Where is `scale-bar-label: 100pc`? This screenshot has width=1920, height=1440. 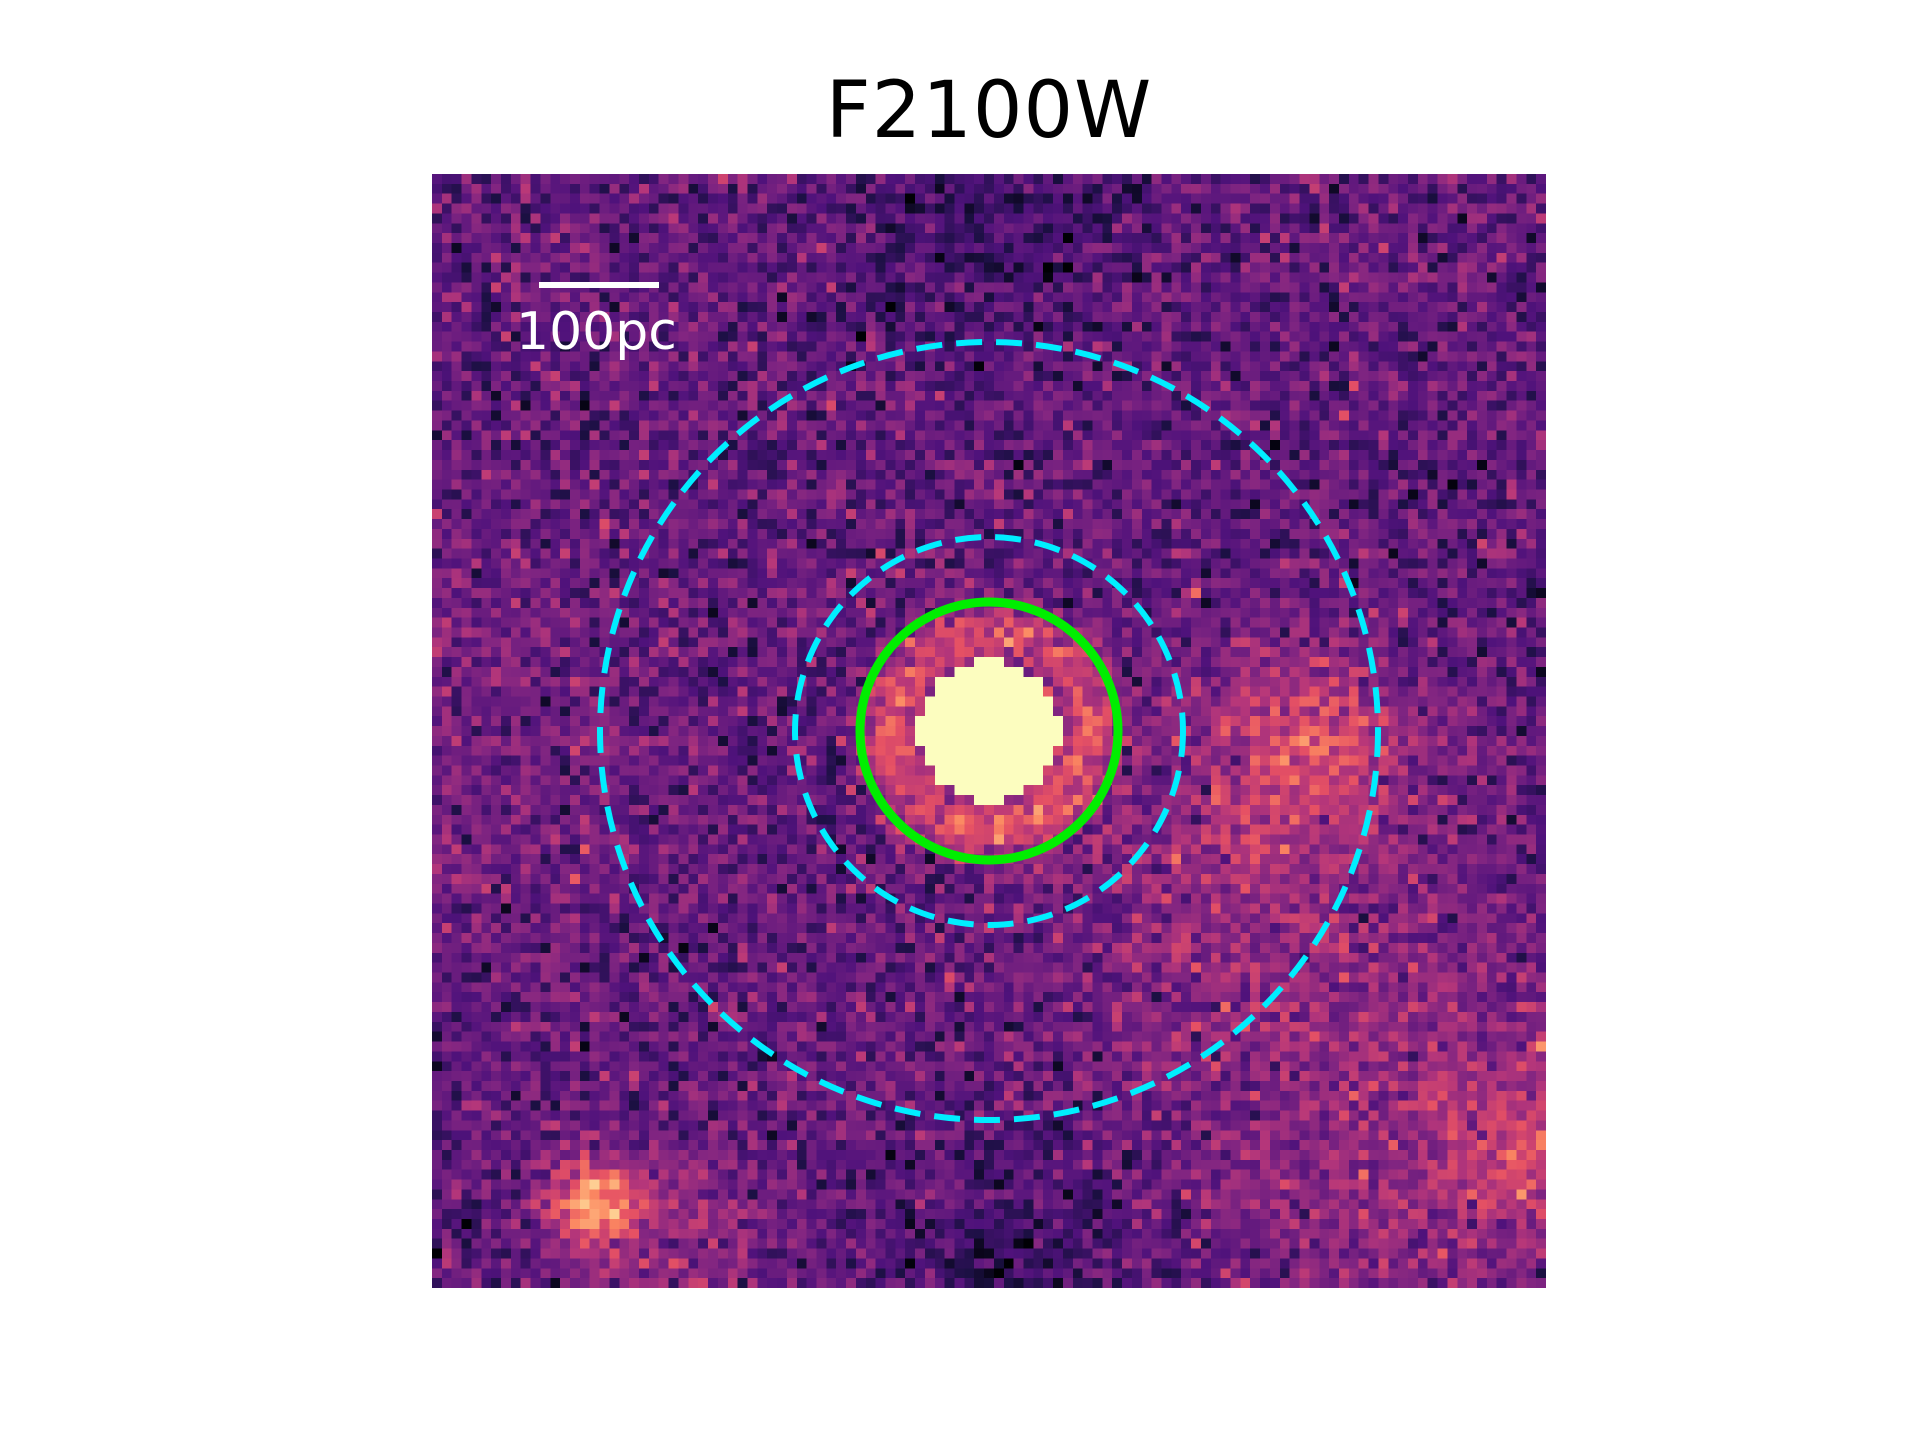
scale-bar-label: 100pc is located at coordinates (596, 332).